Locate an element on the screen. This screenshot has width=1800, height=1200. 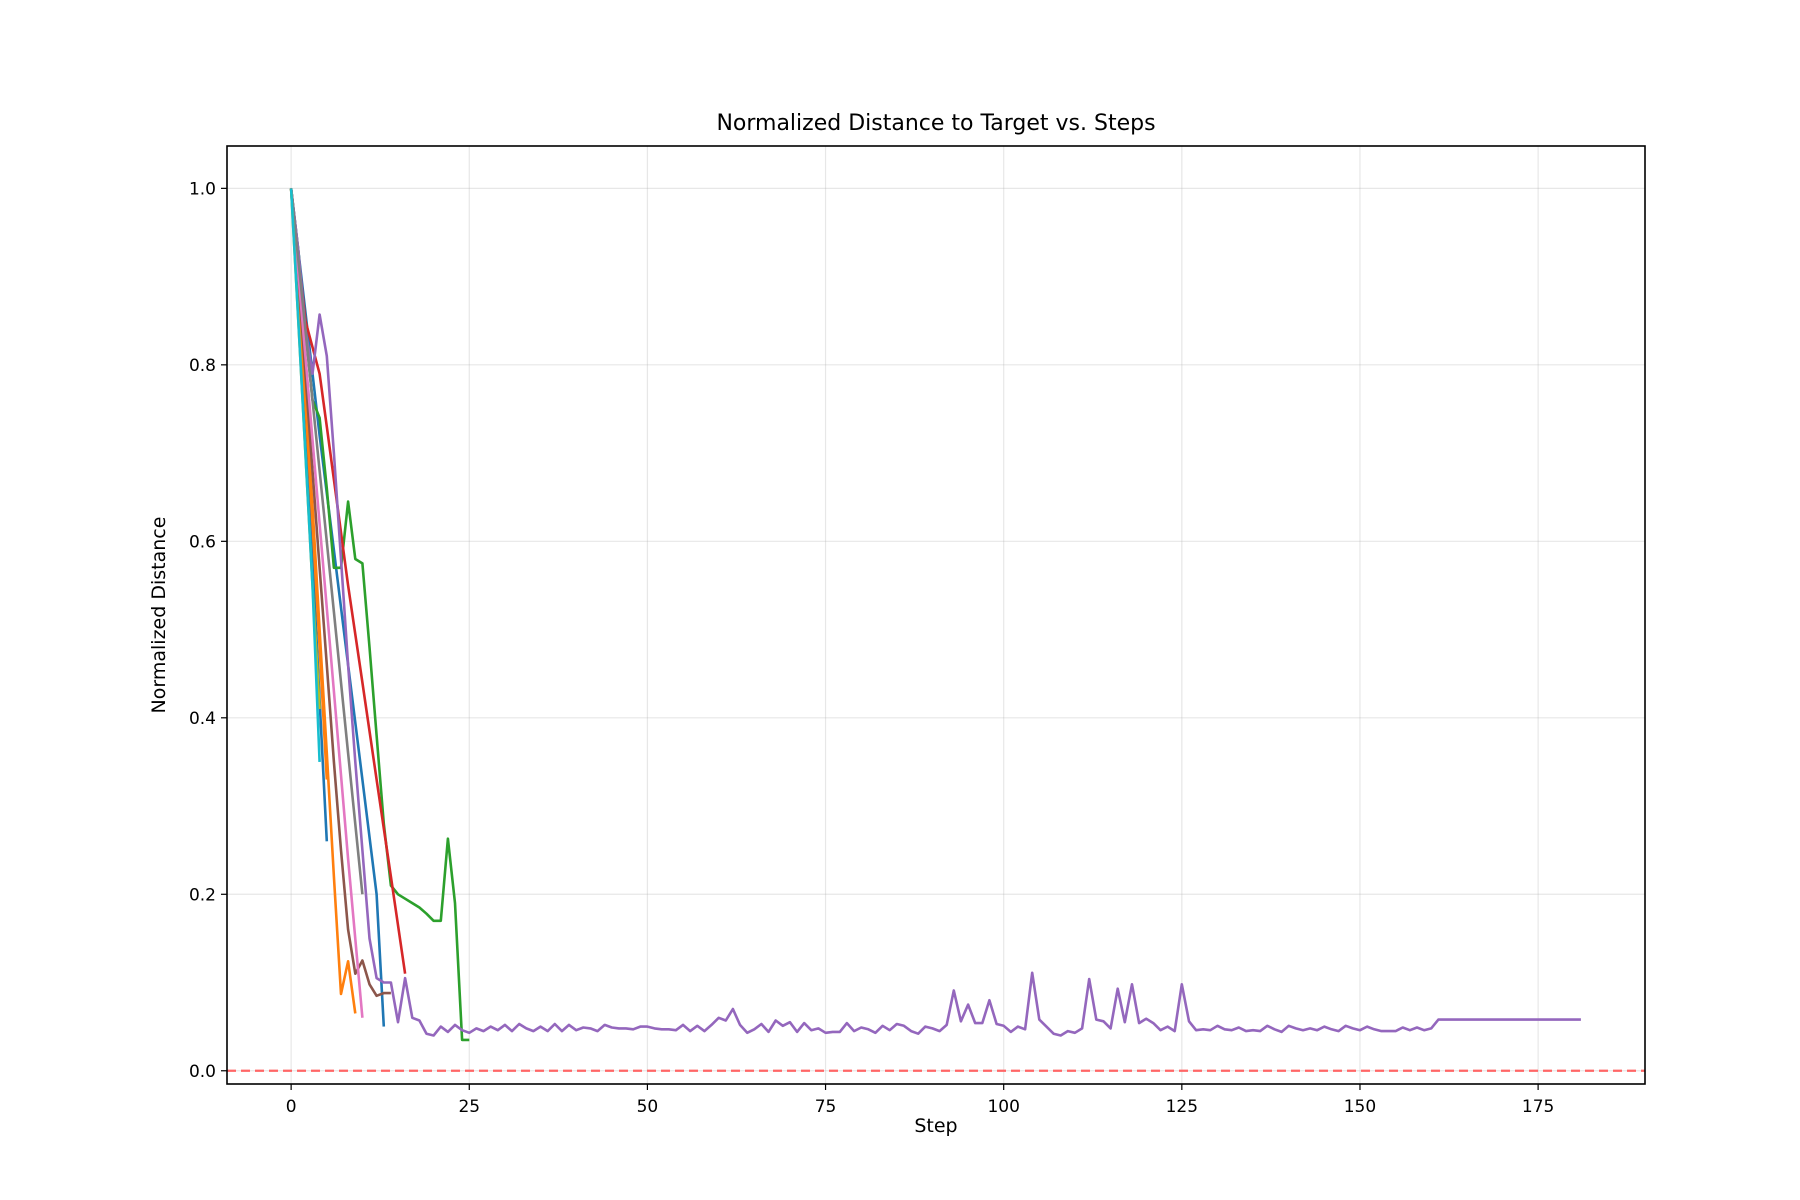
y-tick-label: 0.8 is located at coordinates (202, 366).